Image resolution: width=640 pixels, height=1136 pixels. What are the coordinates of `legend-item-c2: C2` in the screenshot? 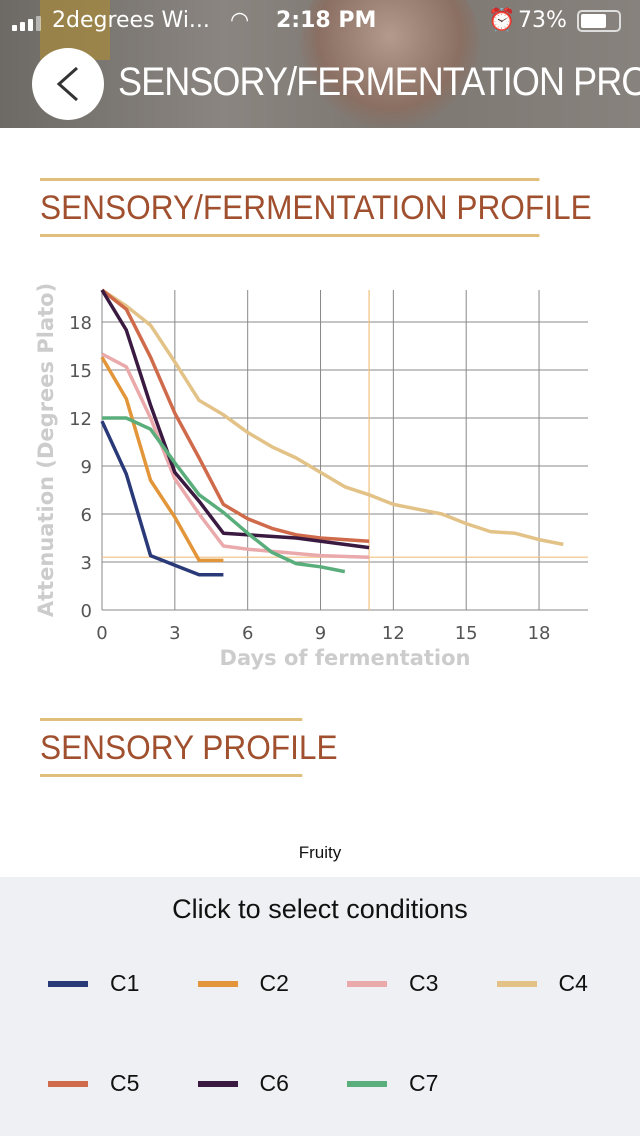 It's located at (243, 983).